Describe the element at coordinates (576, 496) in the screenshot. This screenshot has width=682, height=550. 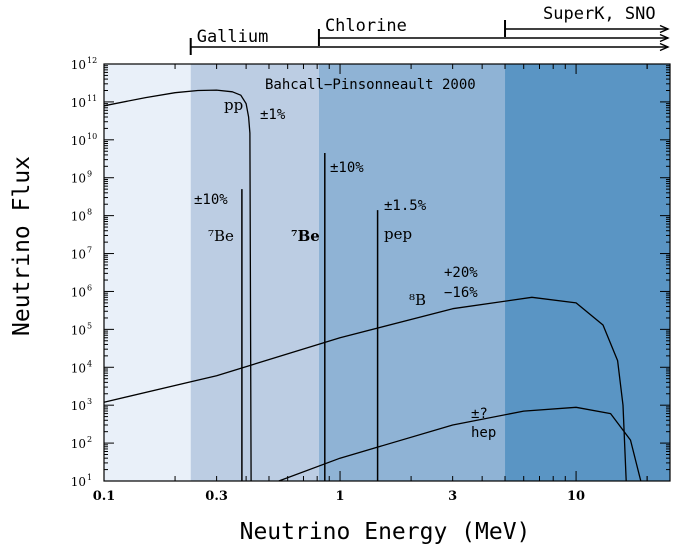
I see `x-tick-label: 10` at that location.